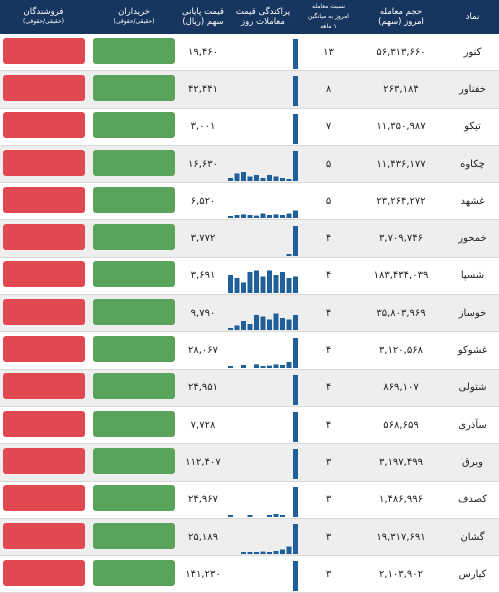 The image size is (499, 593). I want to click on table-row: تیکو ۱۱,۳۵۰,۹۸۷ ۷ ۳,۰۰۱, so click(249, 127).